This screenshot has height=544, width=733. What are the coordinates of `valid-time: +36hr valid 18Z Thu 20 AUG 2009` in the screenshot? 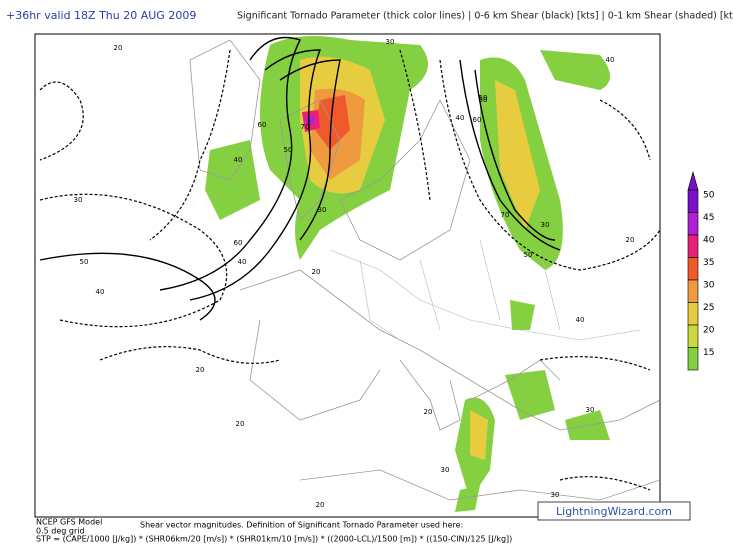 It's located at (101, 15).